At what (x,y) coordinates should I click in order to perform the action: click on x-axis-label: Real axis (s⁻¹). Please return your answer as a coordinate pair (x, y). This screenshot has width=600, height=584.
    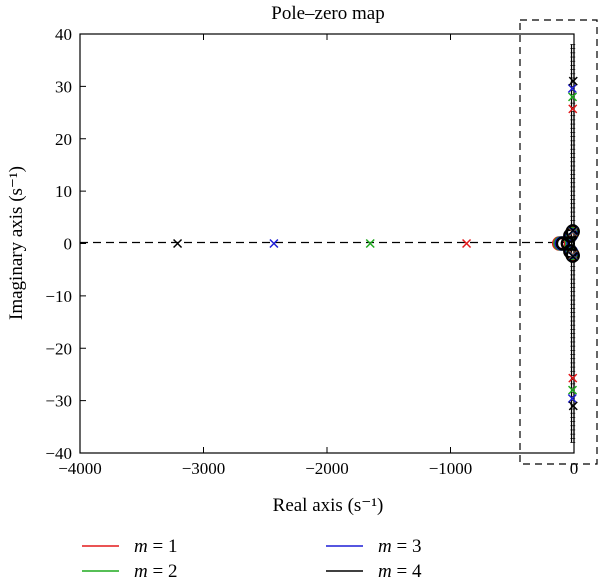
    Looking at the image, I should click on (328, 505).